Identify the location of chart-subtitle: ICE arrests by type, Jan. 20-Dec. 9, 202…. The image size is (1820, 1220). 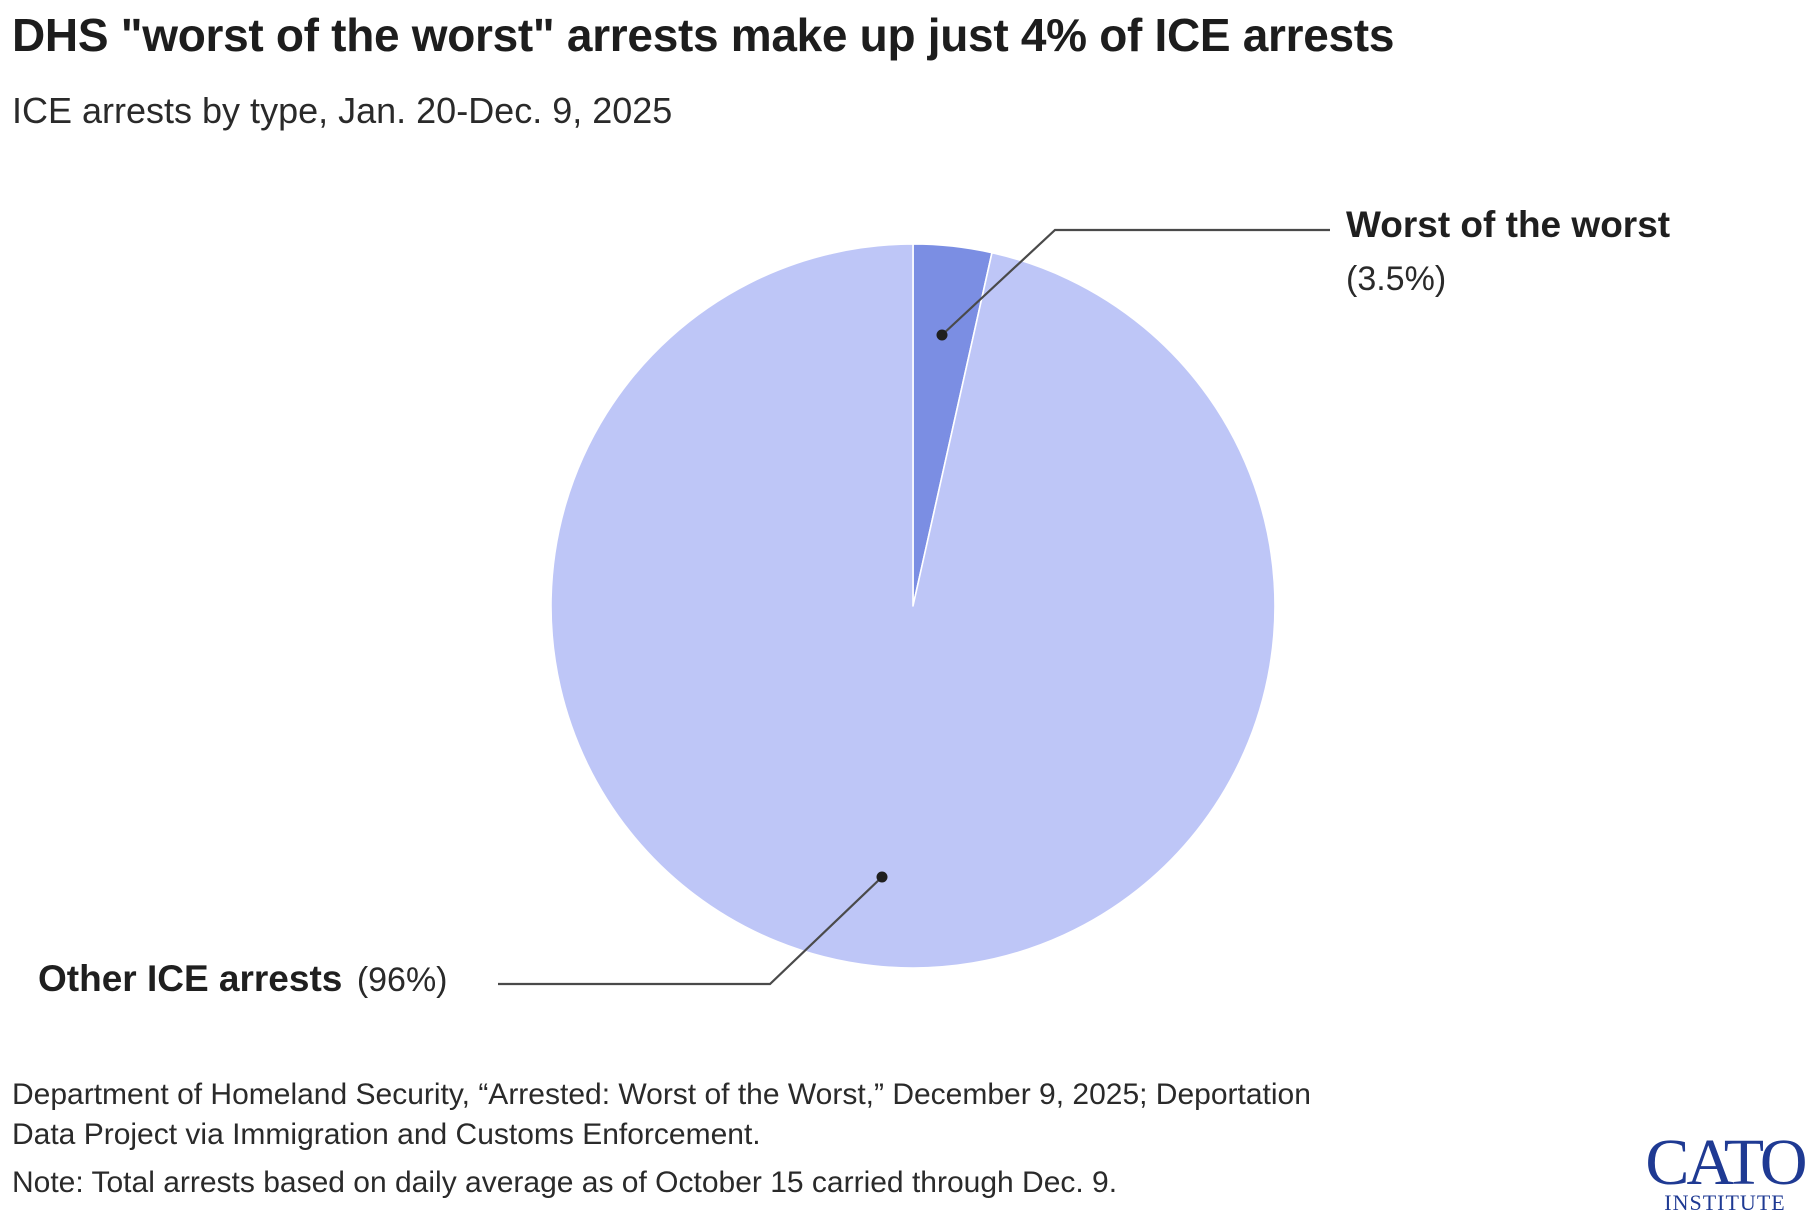
(342, 110).